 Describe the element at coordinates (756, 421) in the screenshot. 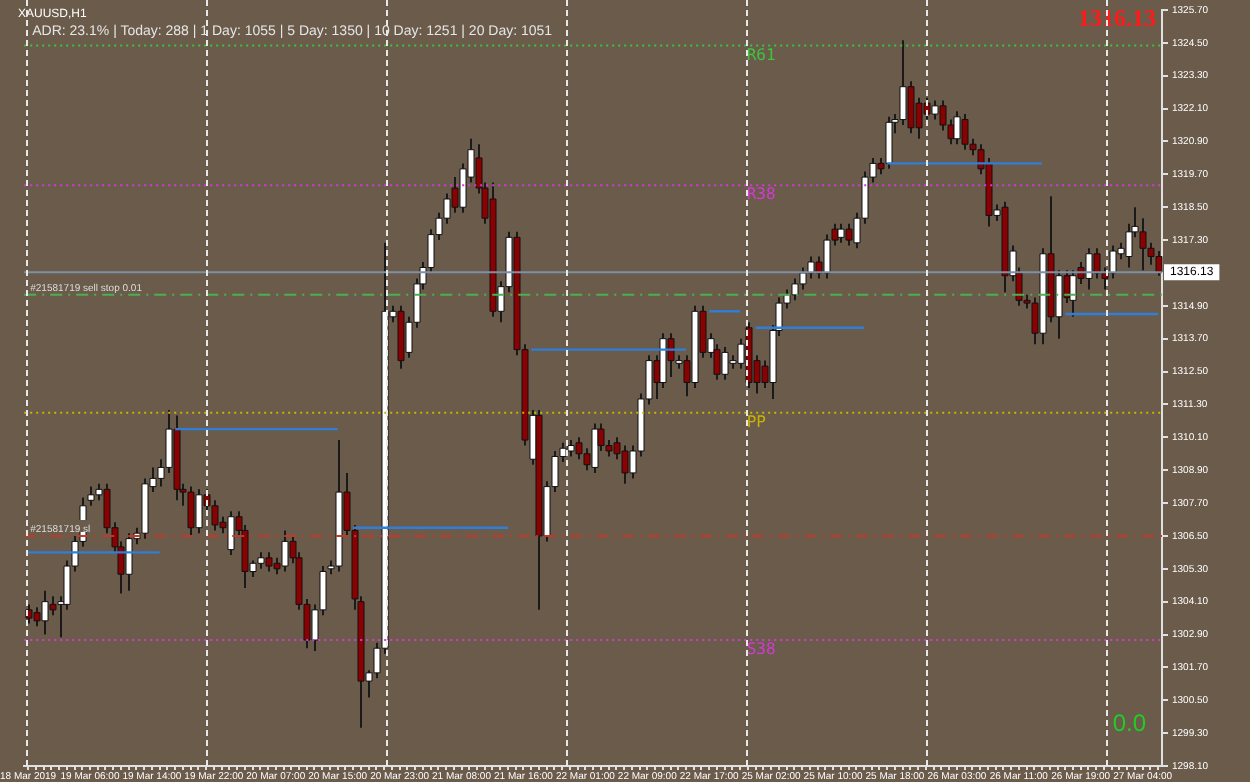

I see `ref-line-label: PP` at that location.